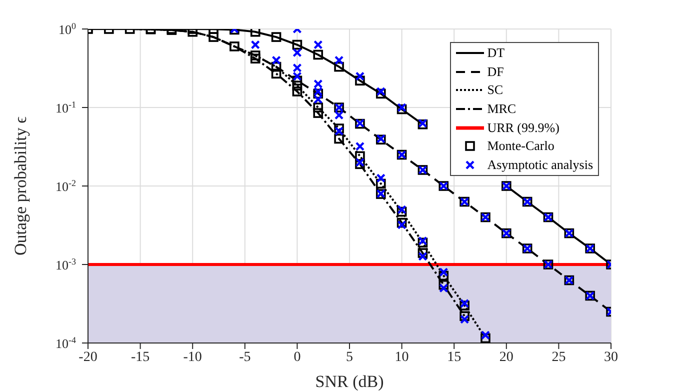  What do you see at coordinates (540, 164) in the screenshot?
I see `legend-label: Asymptotic analysis` at bounding box center [540, 164].